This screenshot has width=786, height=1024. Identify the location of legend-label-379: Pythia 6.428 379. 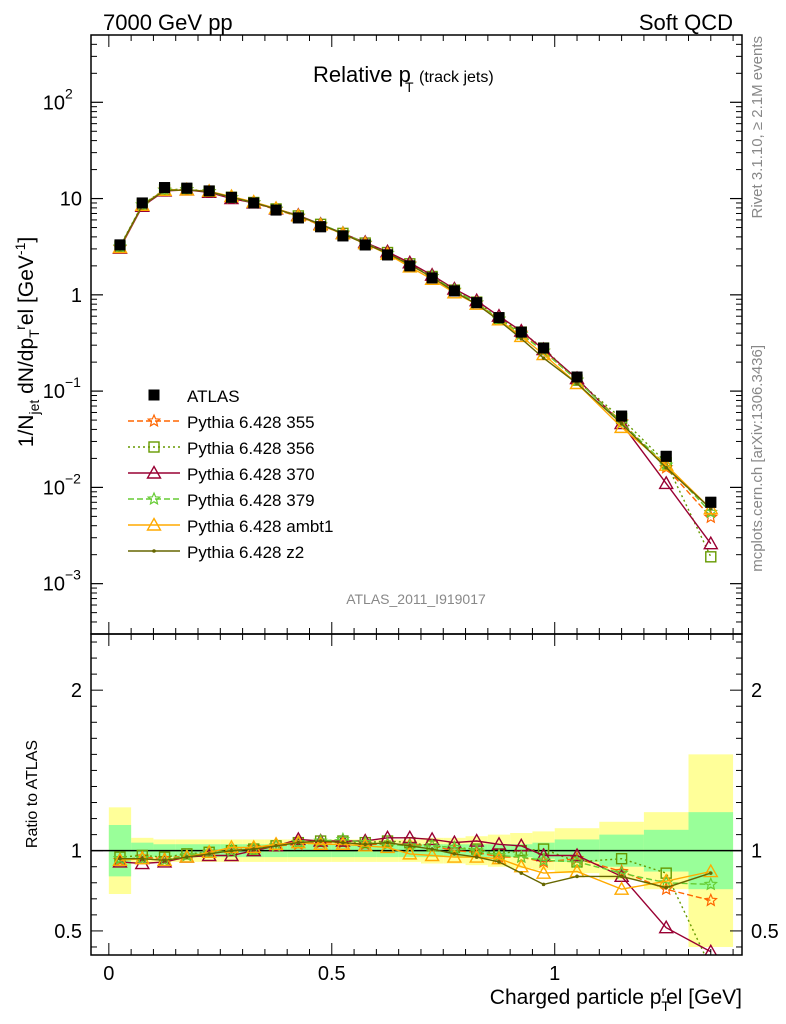
(251, 500).